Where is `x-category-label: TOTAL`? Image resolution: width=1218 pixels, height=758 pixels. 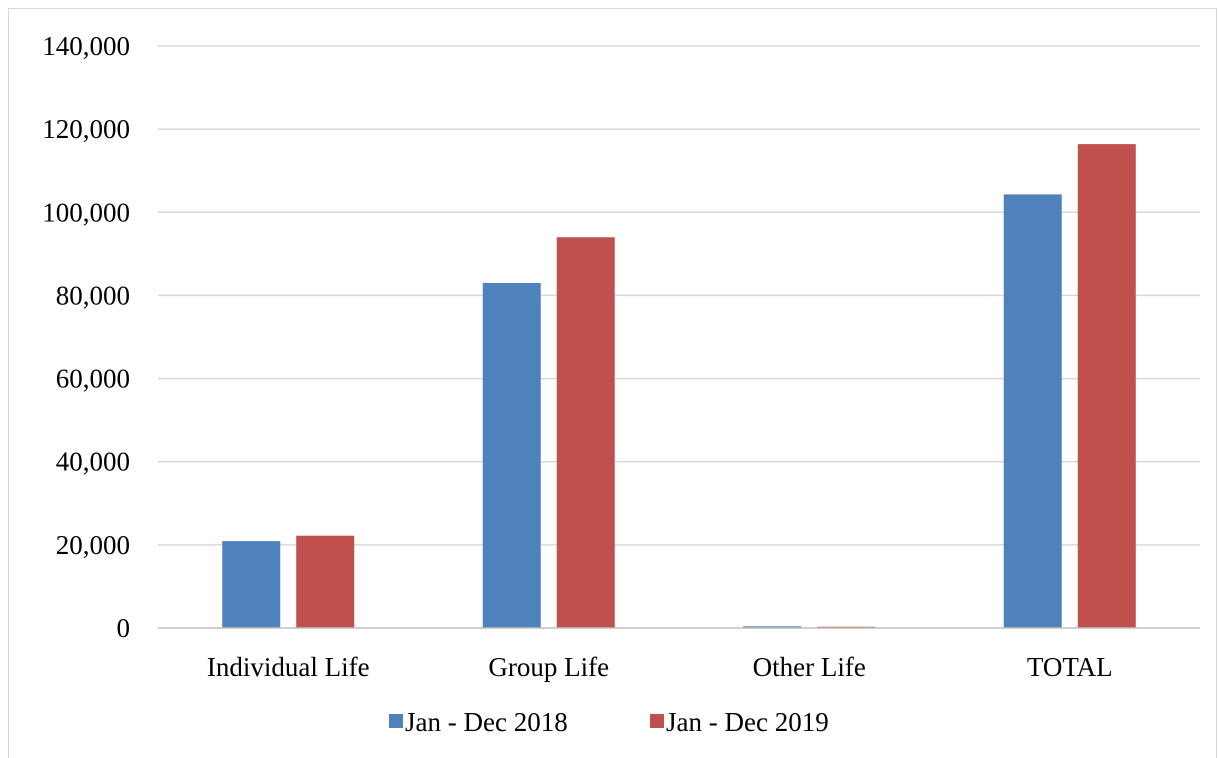 x-category-label: TOTAL is located at coordinates (1070, 667).